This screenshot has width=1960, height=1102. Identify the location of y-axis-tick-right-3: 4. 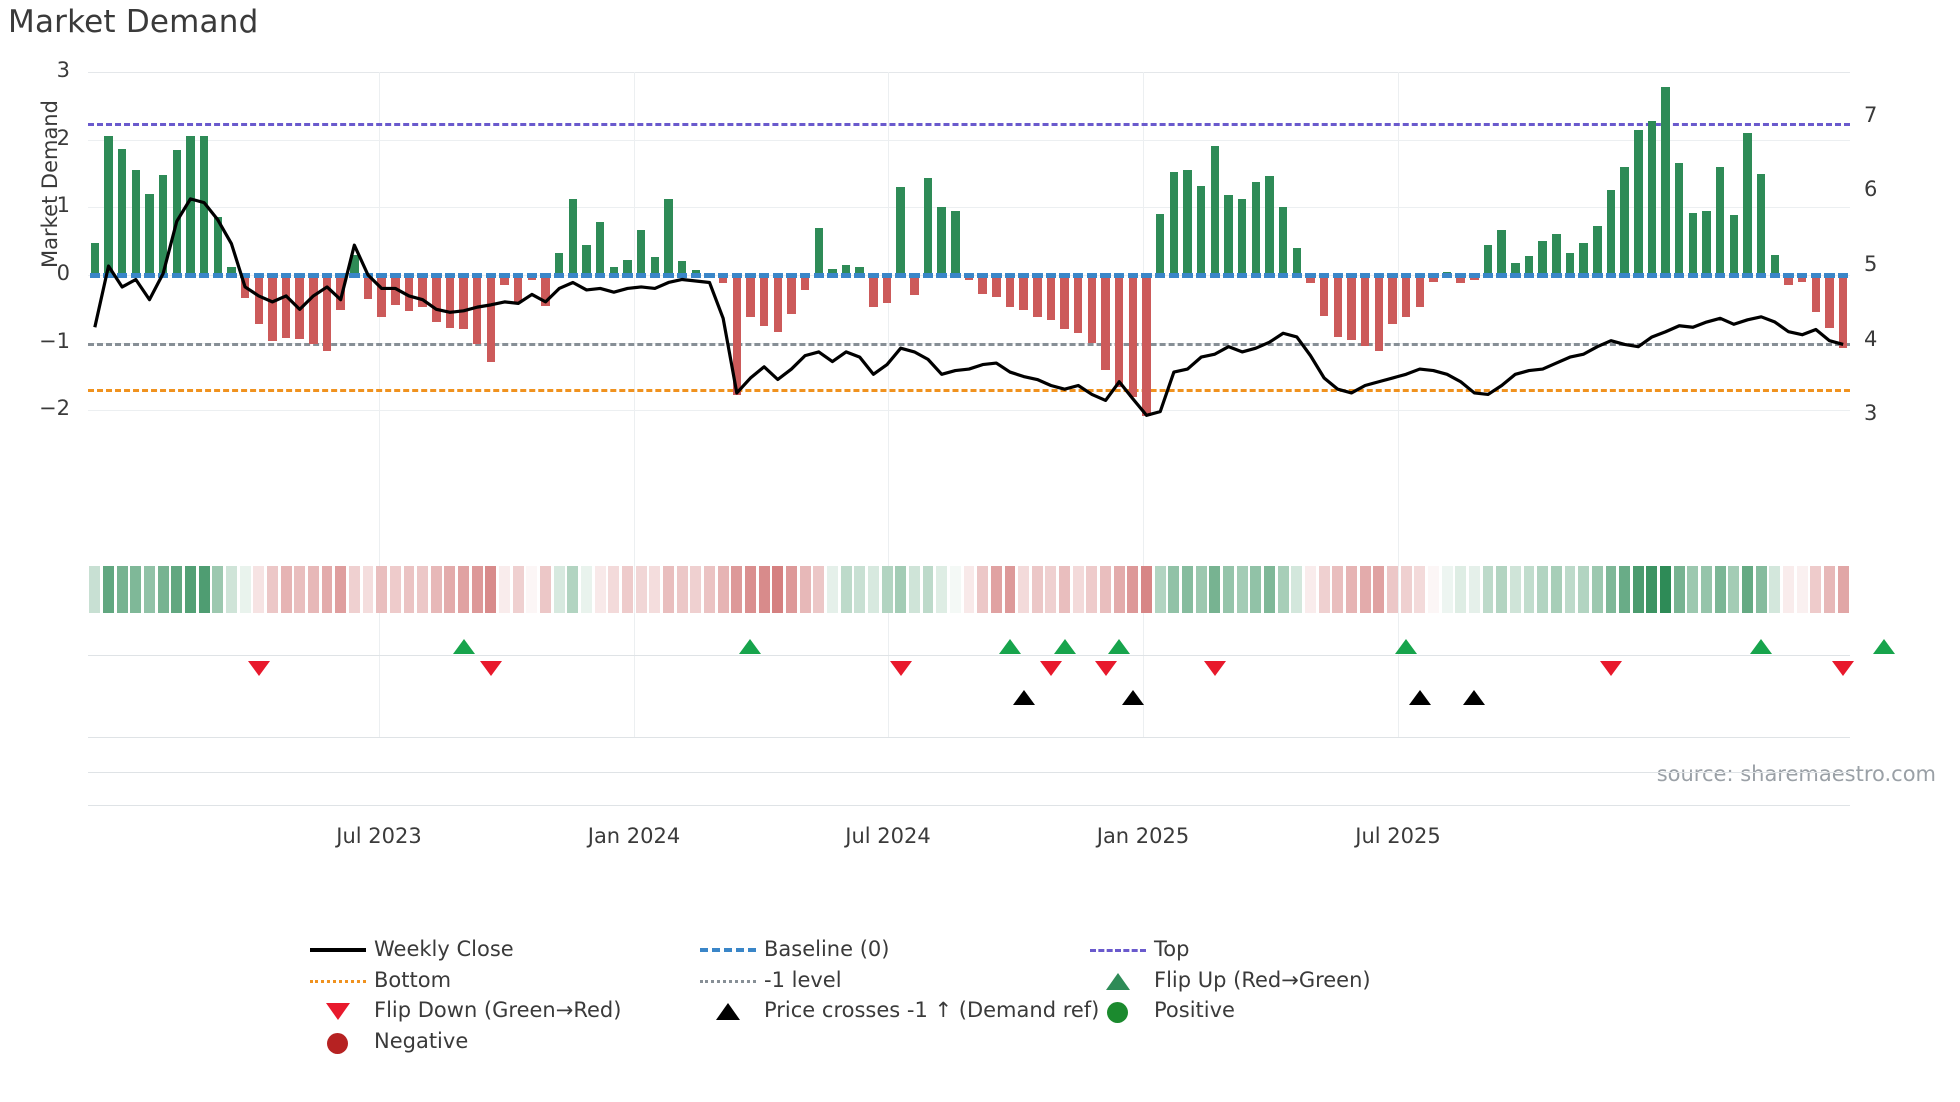
(1871, 338).